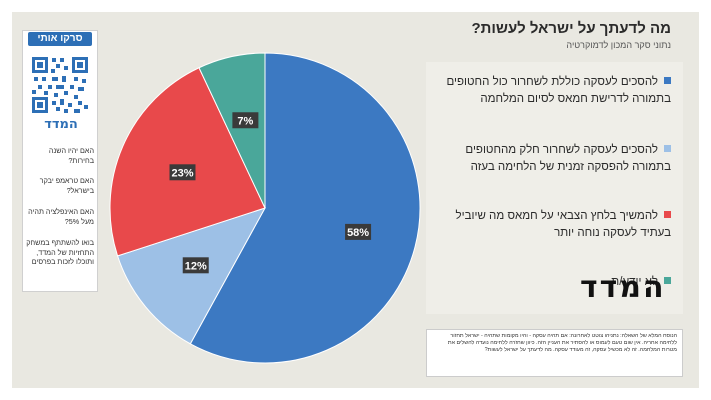  What do you see at coordinates (60, 39) in the screenshot?
I see `scan-me-label: סרקו אותי` at bounding box center [60, 39].